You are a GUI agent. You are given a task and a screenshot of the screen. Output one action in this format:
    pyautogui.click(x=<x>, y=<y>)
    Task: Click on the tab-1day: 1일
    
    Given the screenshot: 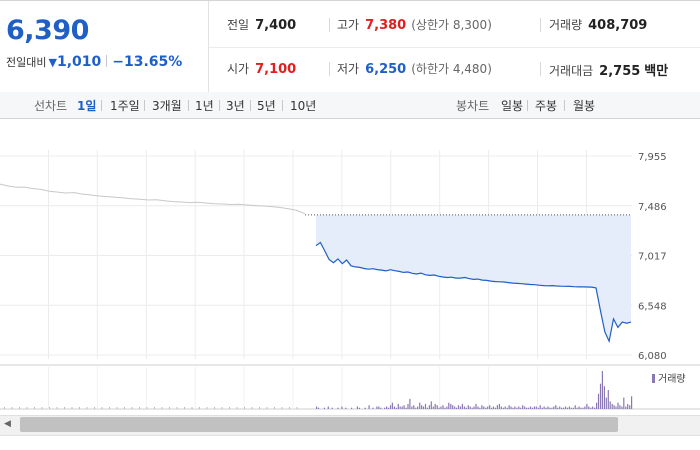 What is the action you would take?
    pyautogui.click(x=87, y=106)
    